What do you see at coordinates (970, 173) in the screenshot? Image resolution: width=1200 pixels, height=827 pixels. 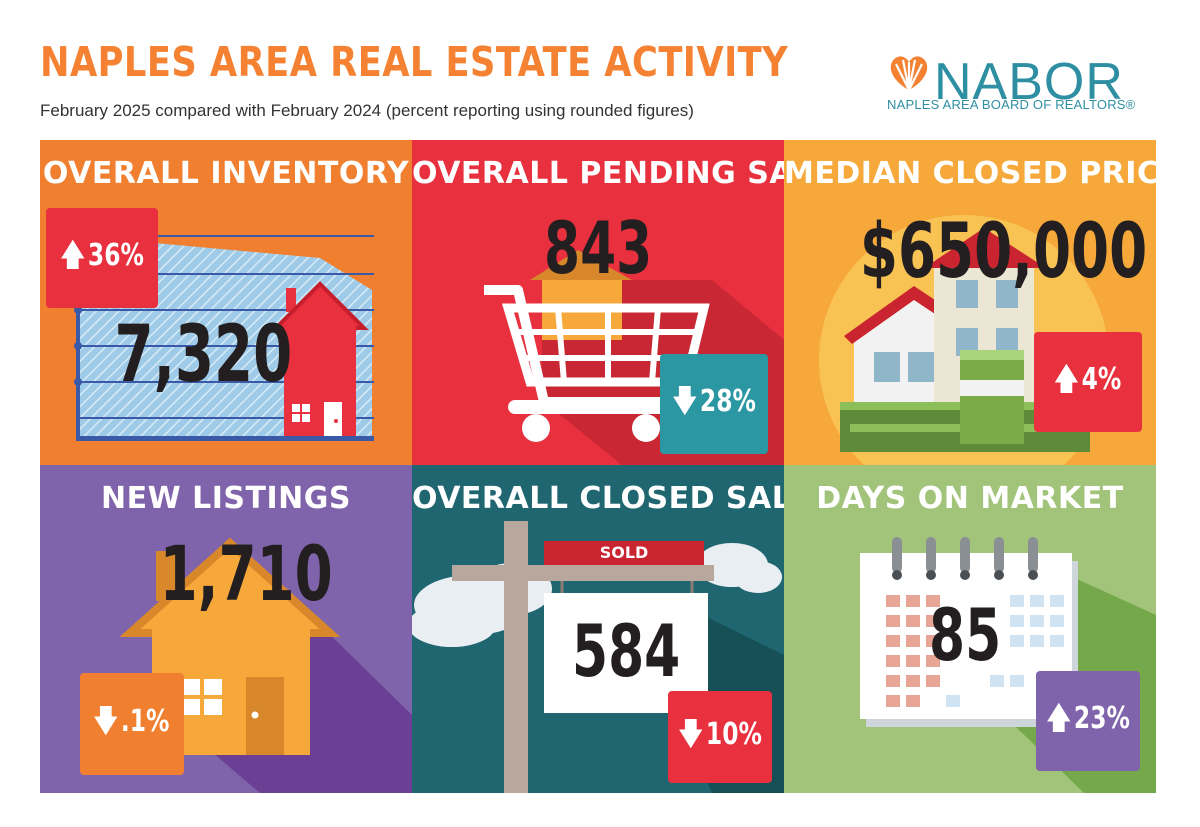 I see `median-heading: MEDIAN CLOSED PRICE` at bounding box center [970, 173].